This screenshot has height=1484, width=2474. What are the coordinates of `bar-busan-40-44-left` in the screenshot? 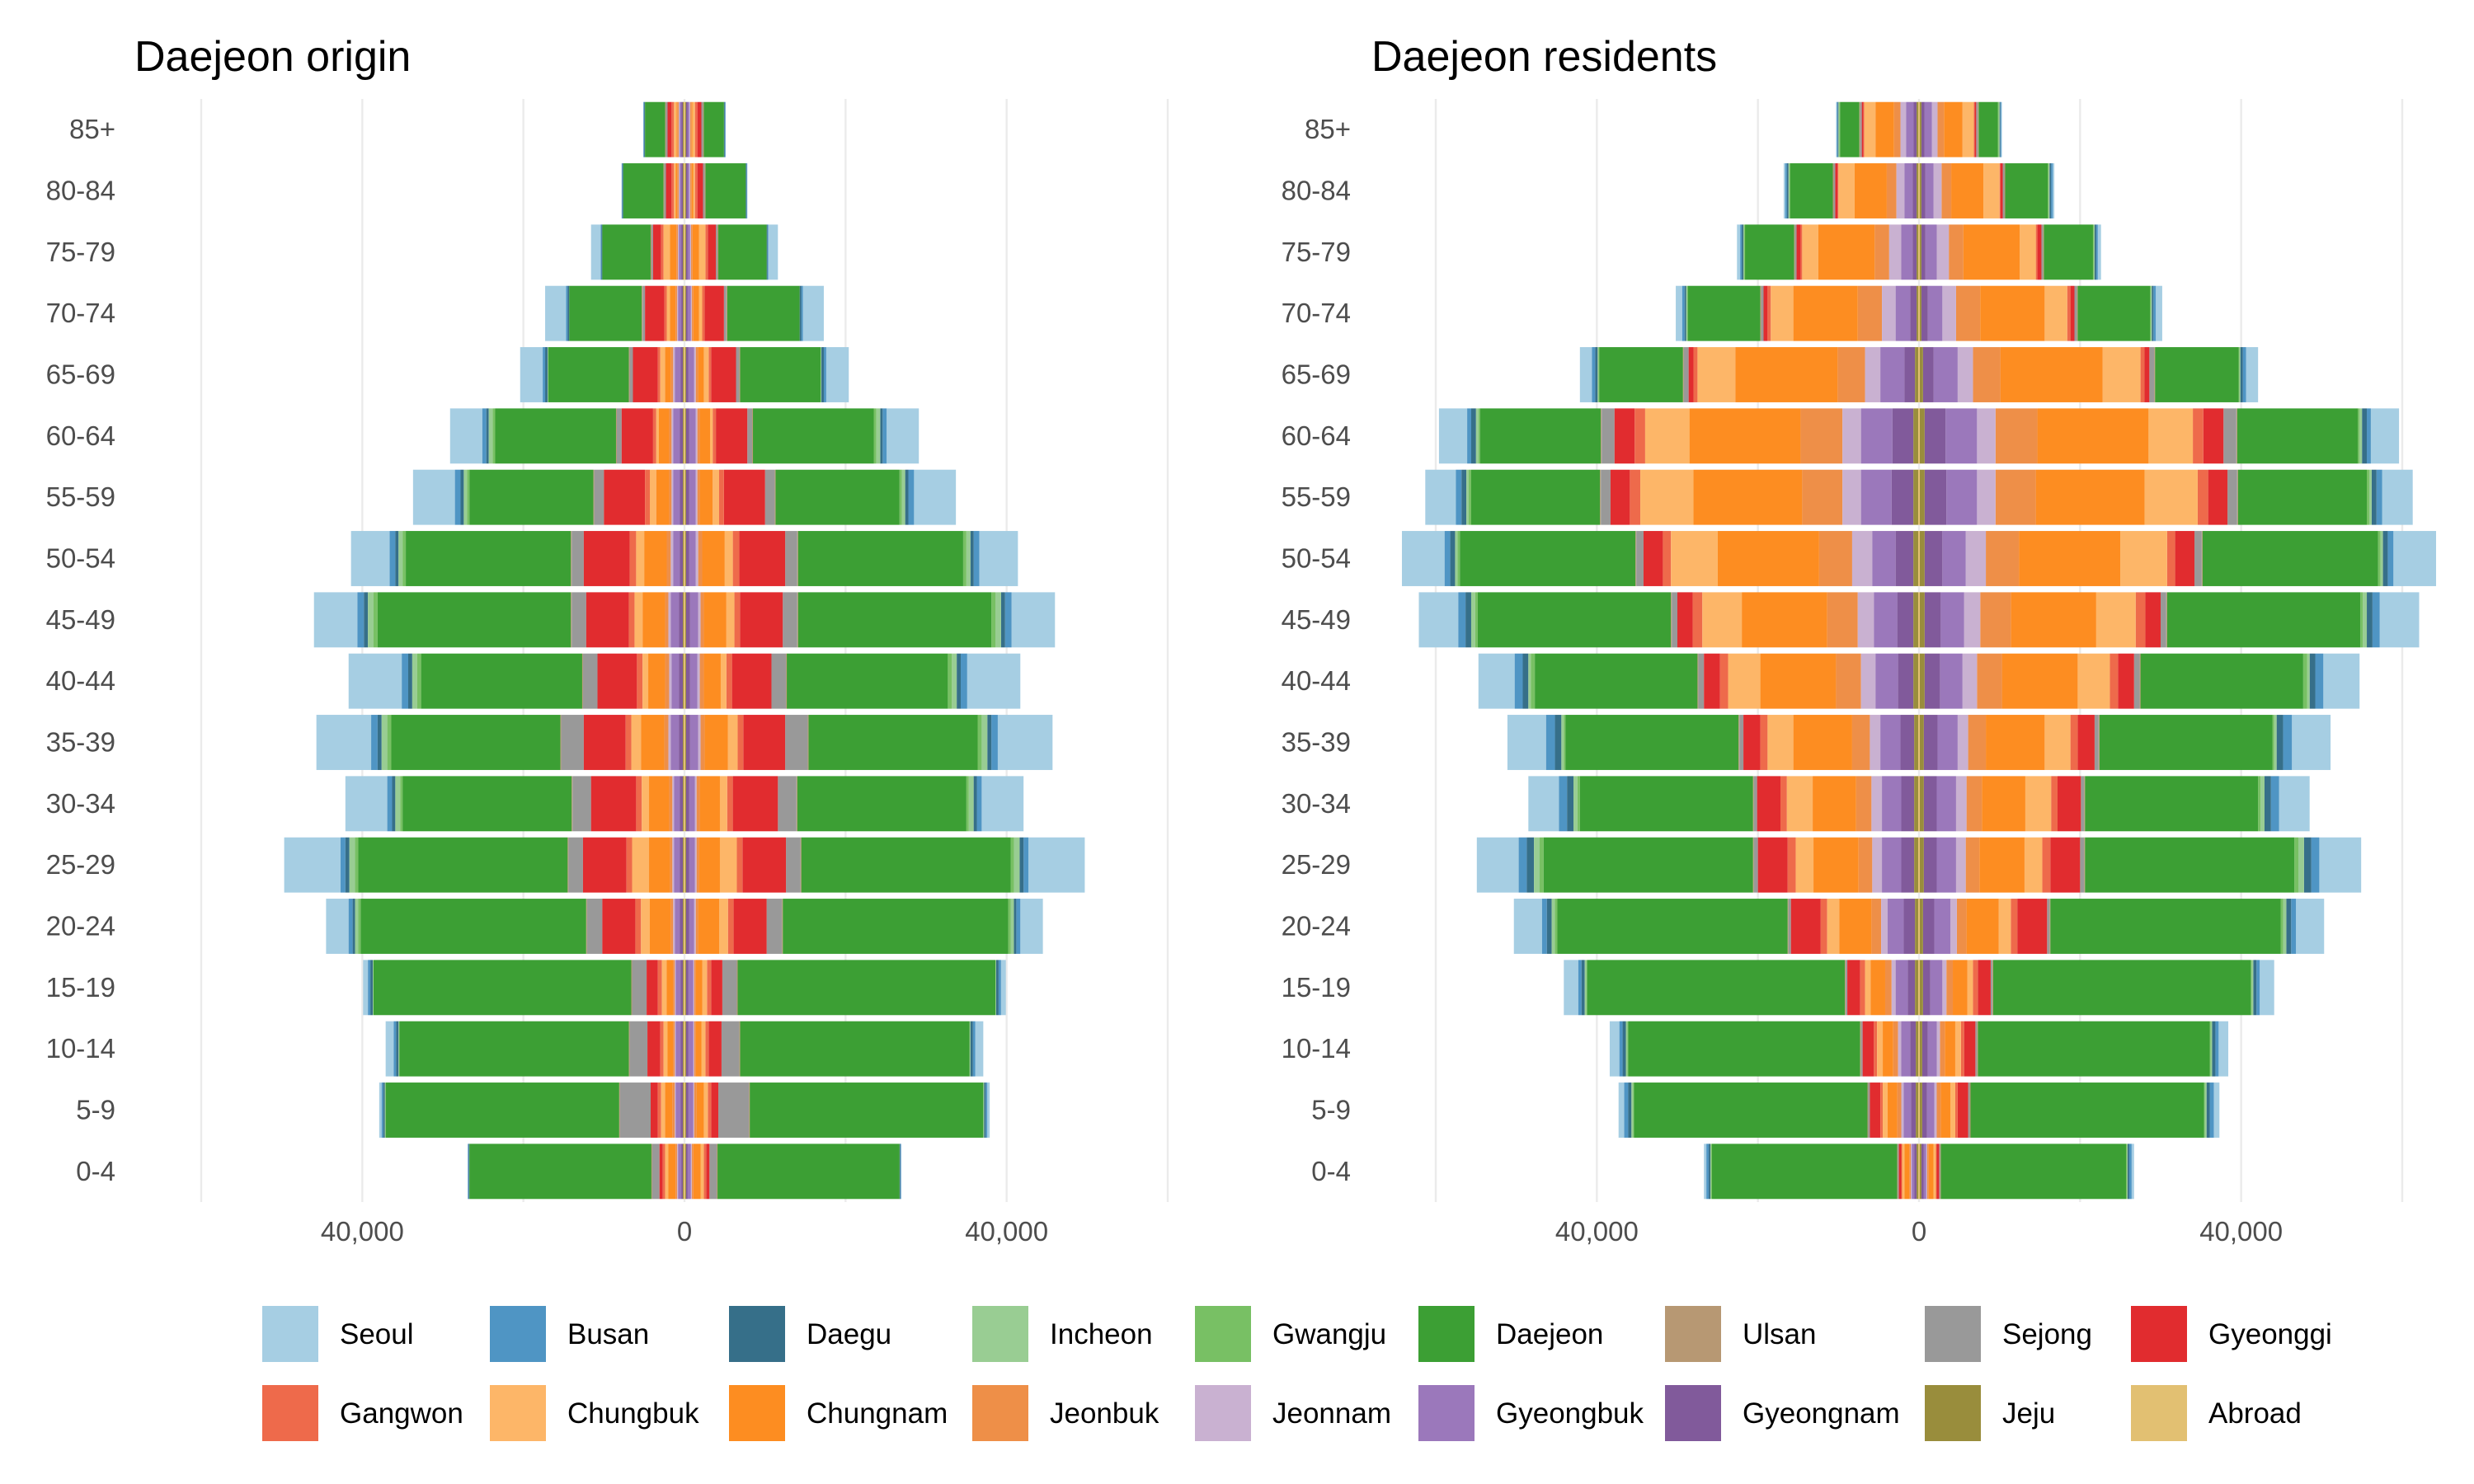 It's located at (1518, 681).